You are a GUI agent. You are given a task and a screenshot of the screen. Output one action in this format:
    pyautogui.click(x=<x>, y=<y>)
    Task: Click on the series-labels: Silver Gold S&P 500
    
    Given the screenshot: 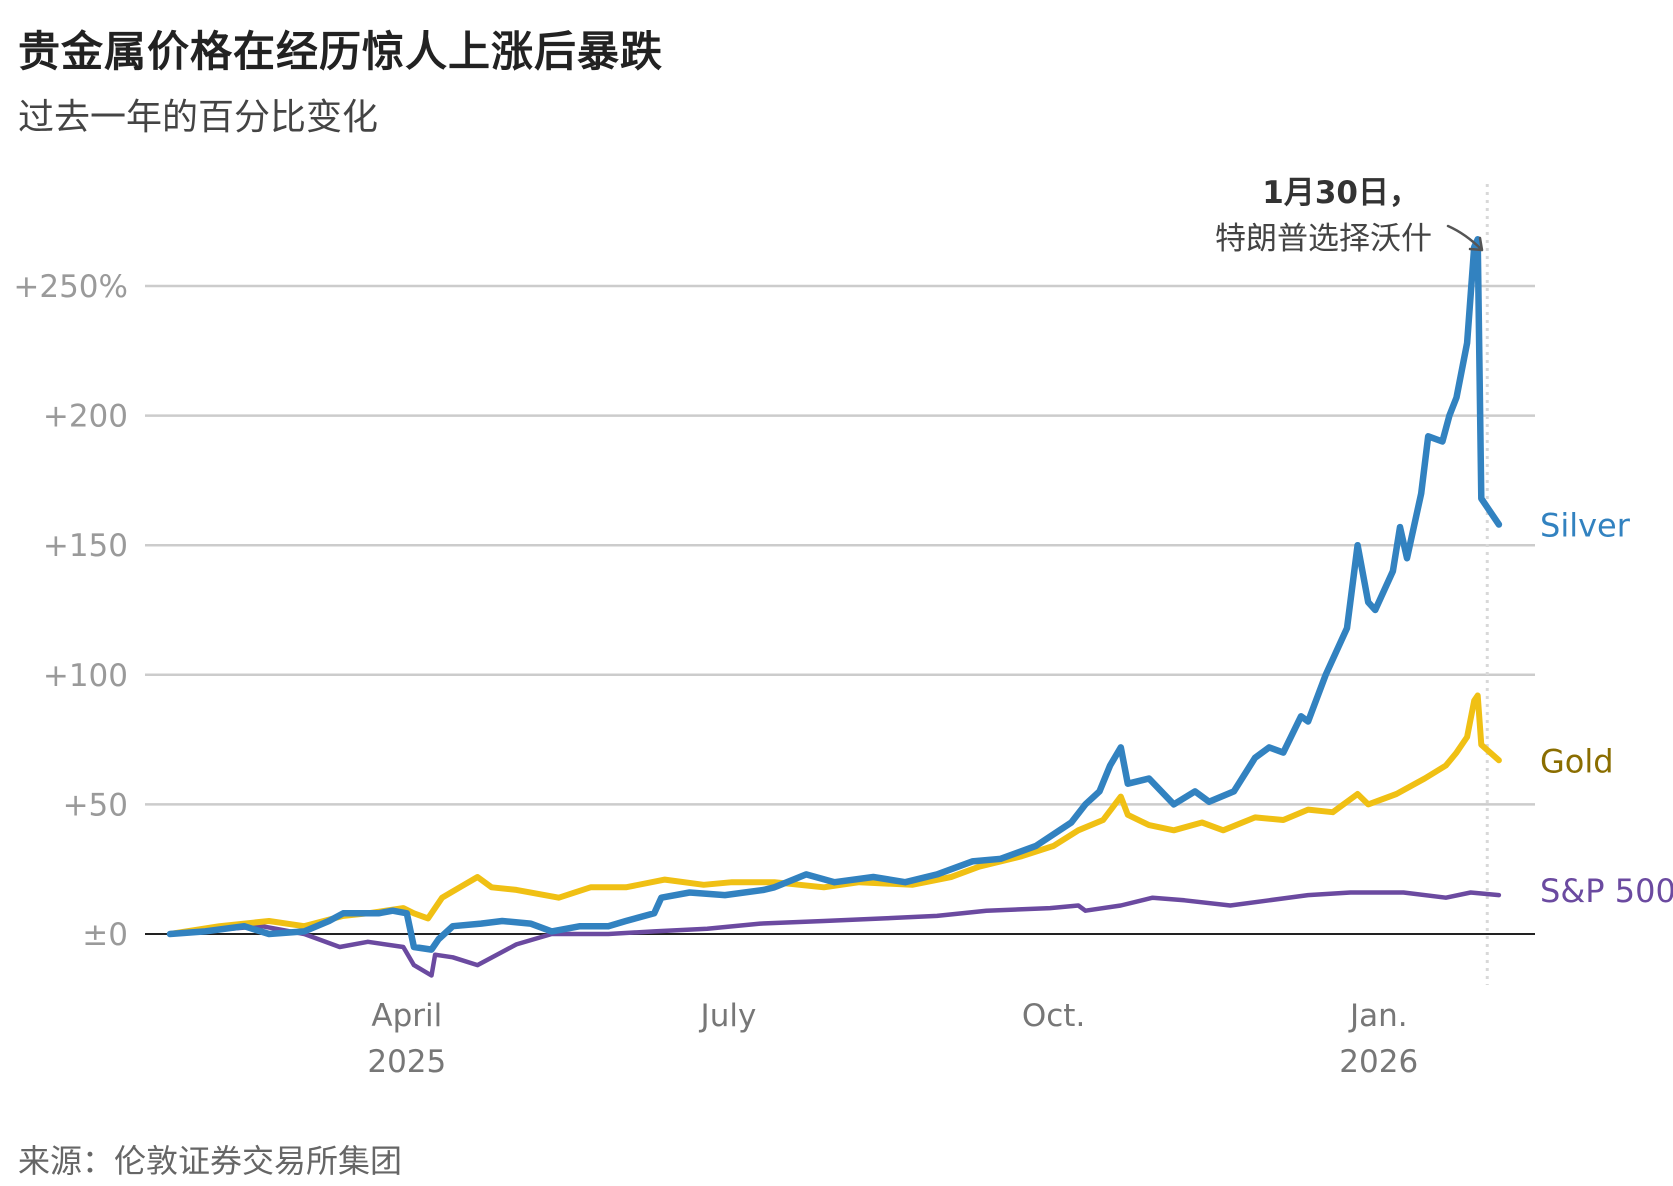 What is the action you would take?
    pyautogui.click(x=1606, y=707)
    